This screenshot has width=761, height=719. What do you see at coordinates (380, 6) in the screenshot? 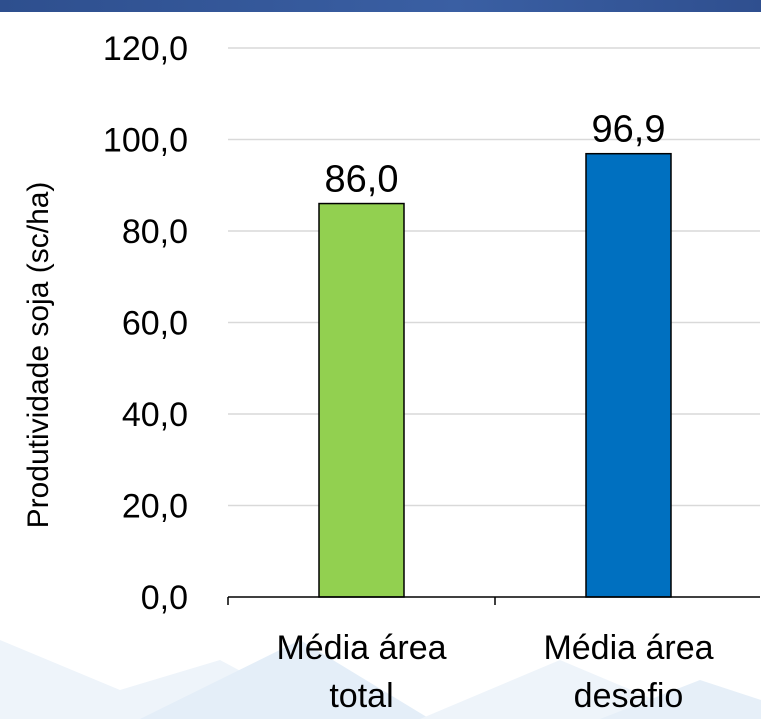
I see `header-bar` at bounding box center [380, 6].